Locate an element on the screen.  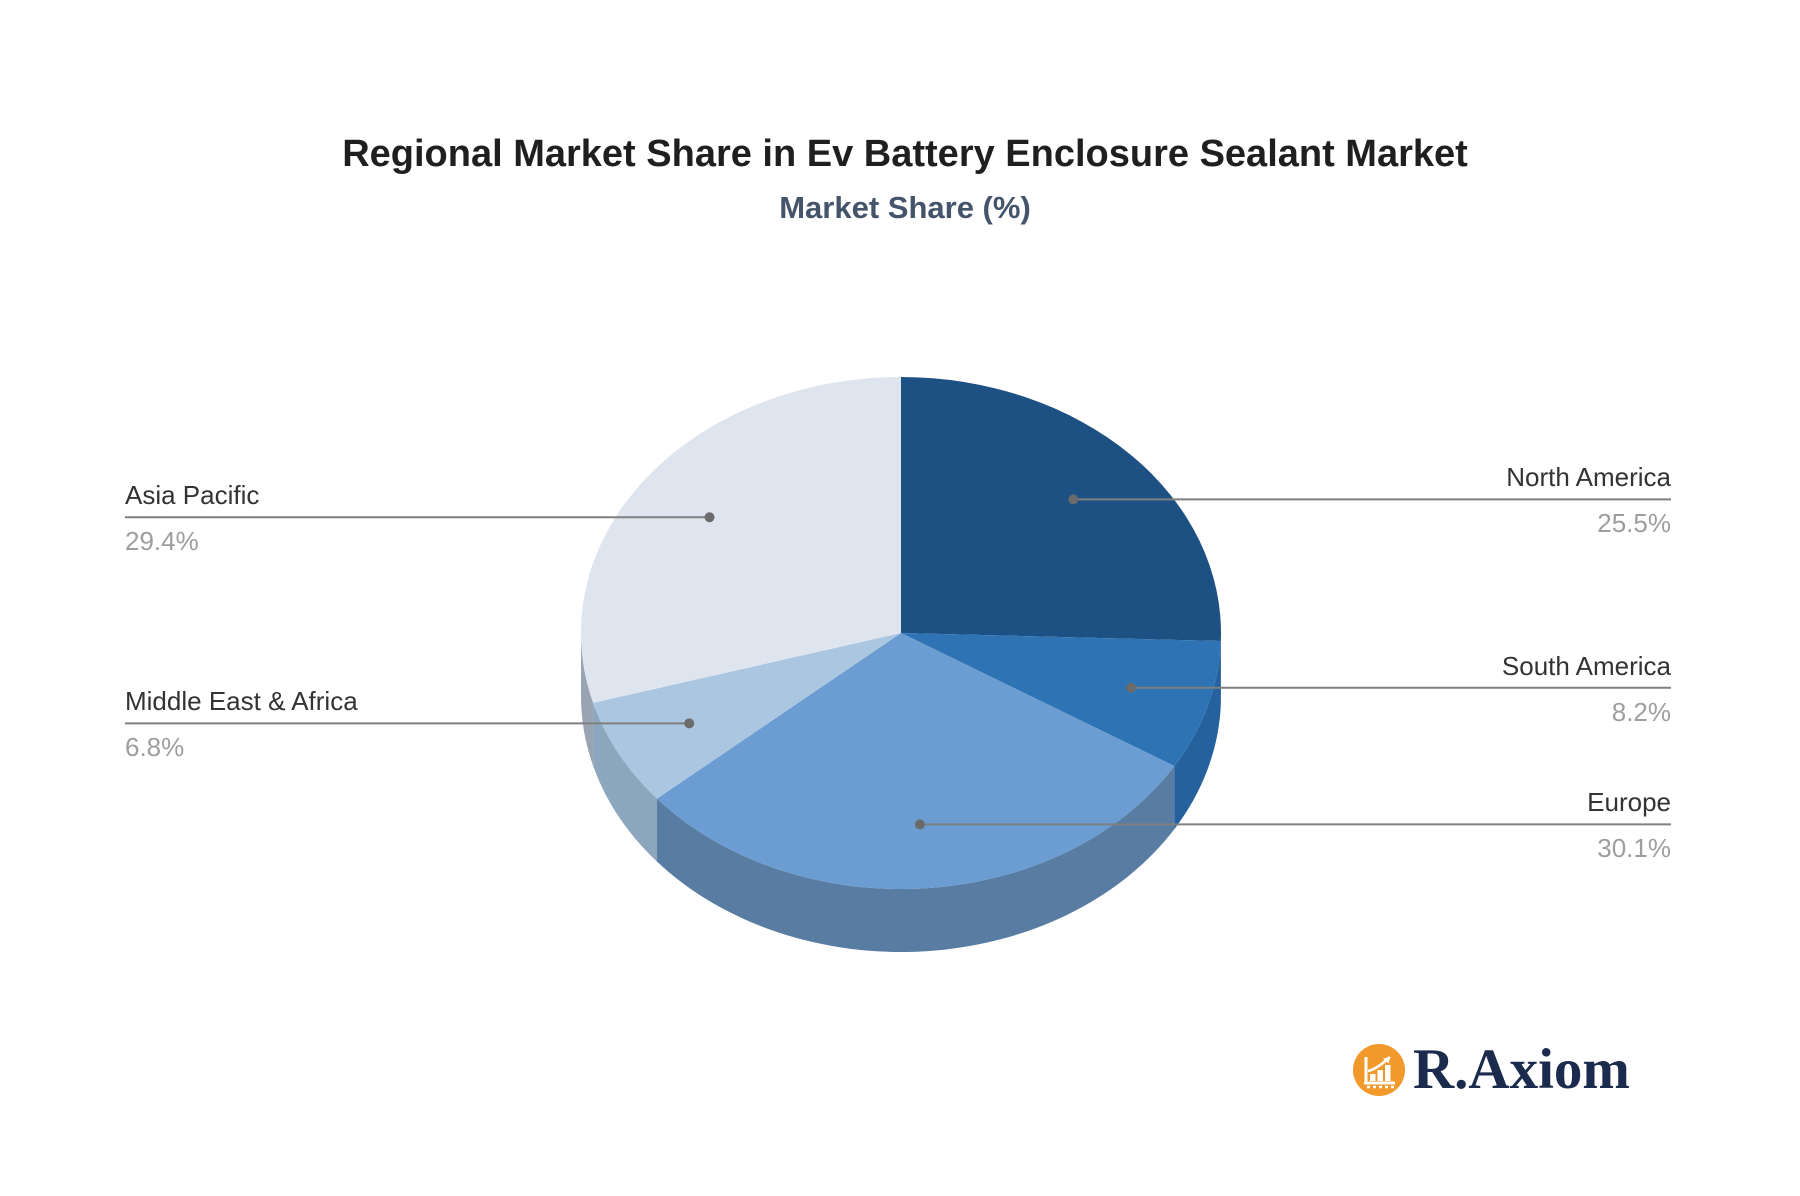
callout-dot-north-america is located at coordinates (1073, 499).